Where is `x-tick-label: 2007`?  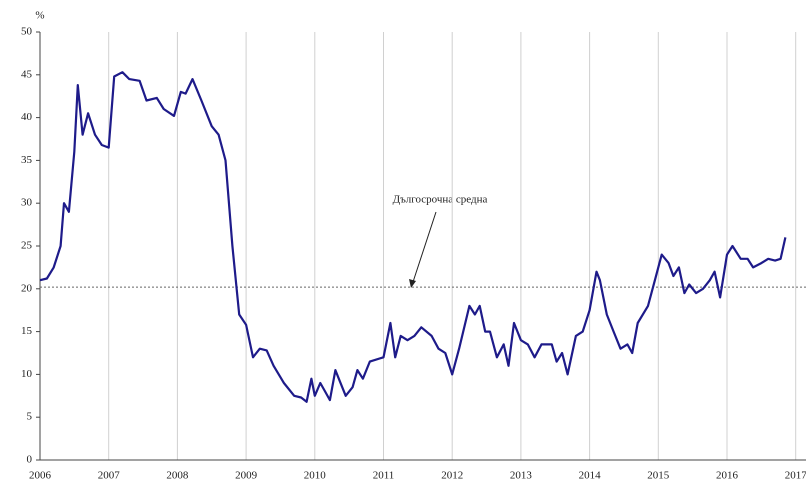 x-tick-label: 2007 is located at coordinates (109, 476).